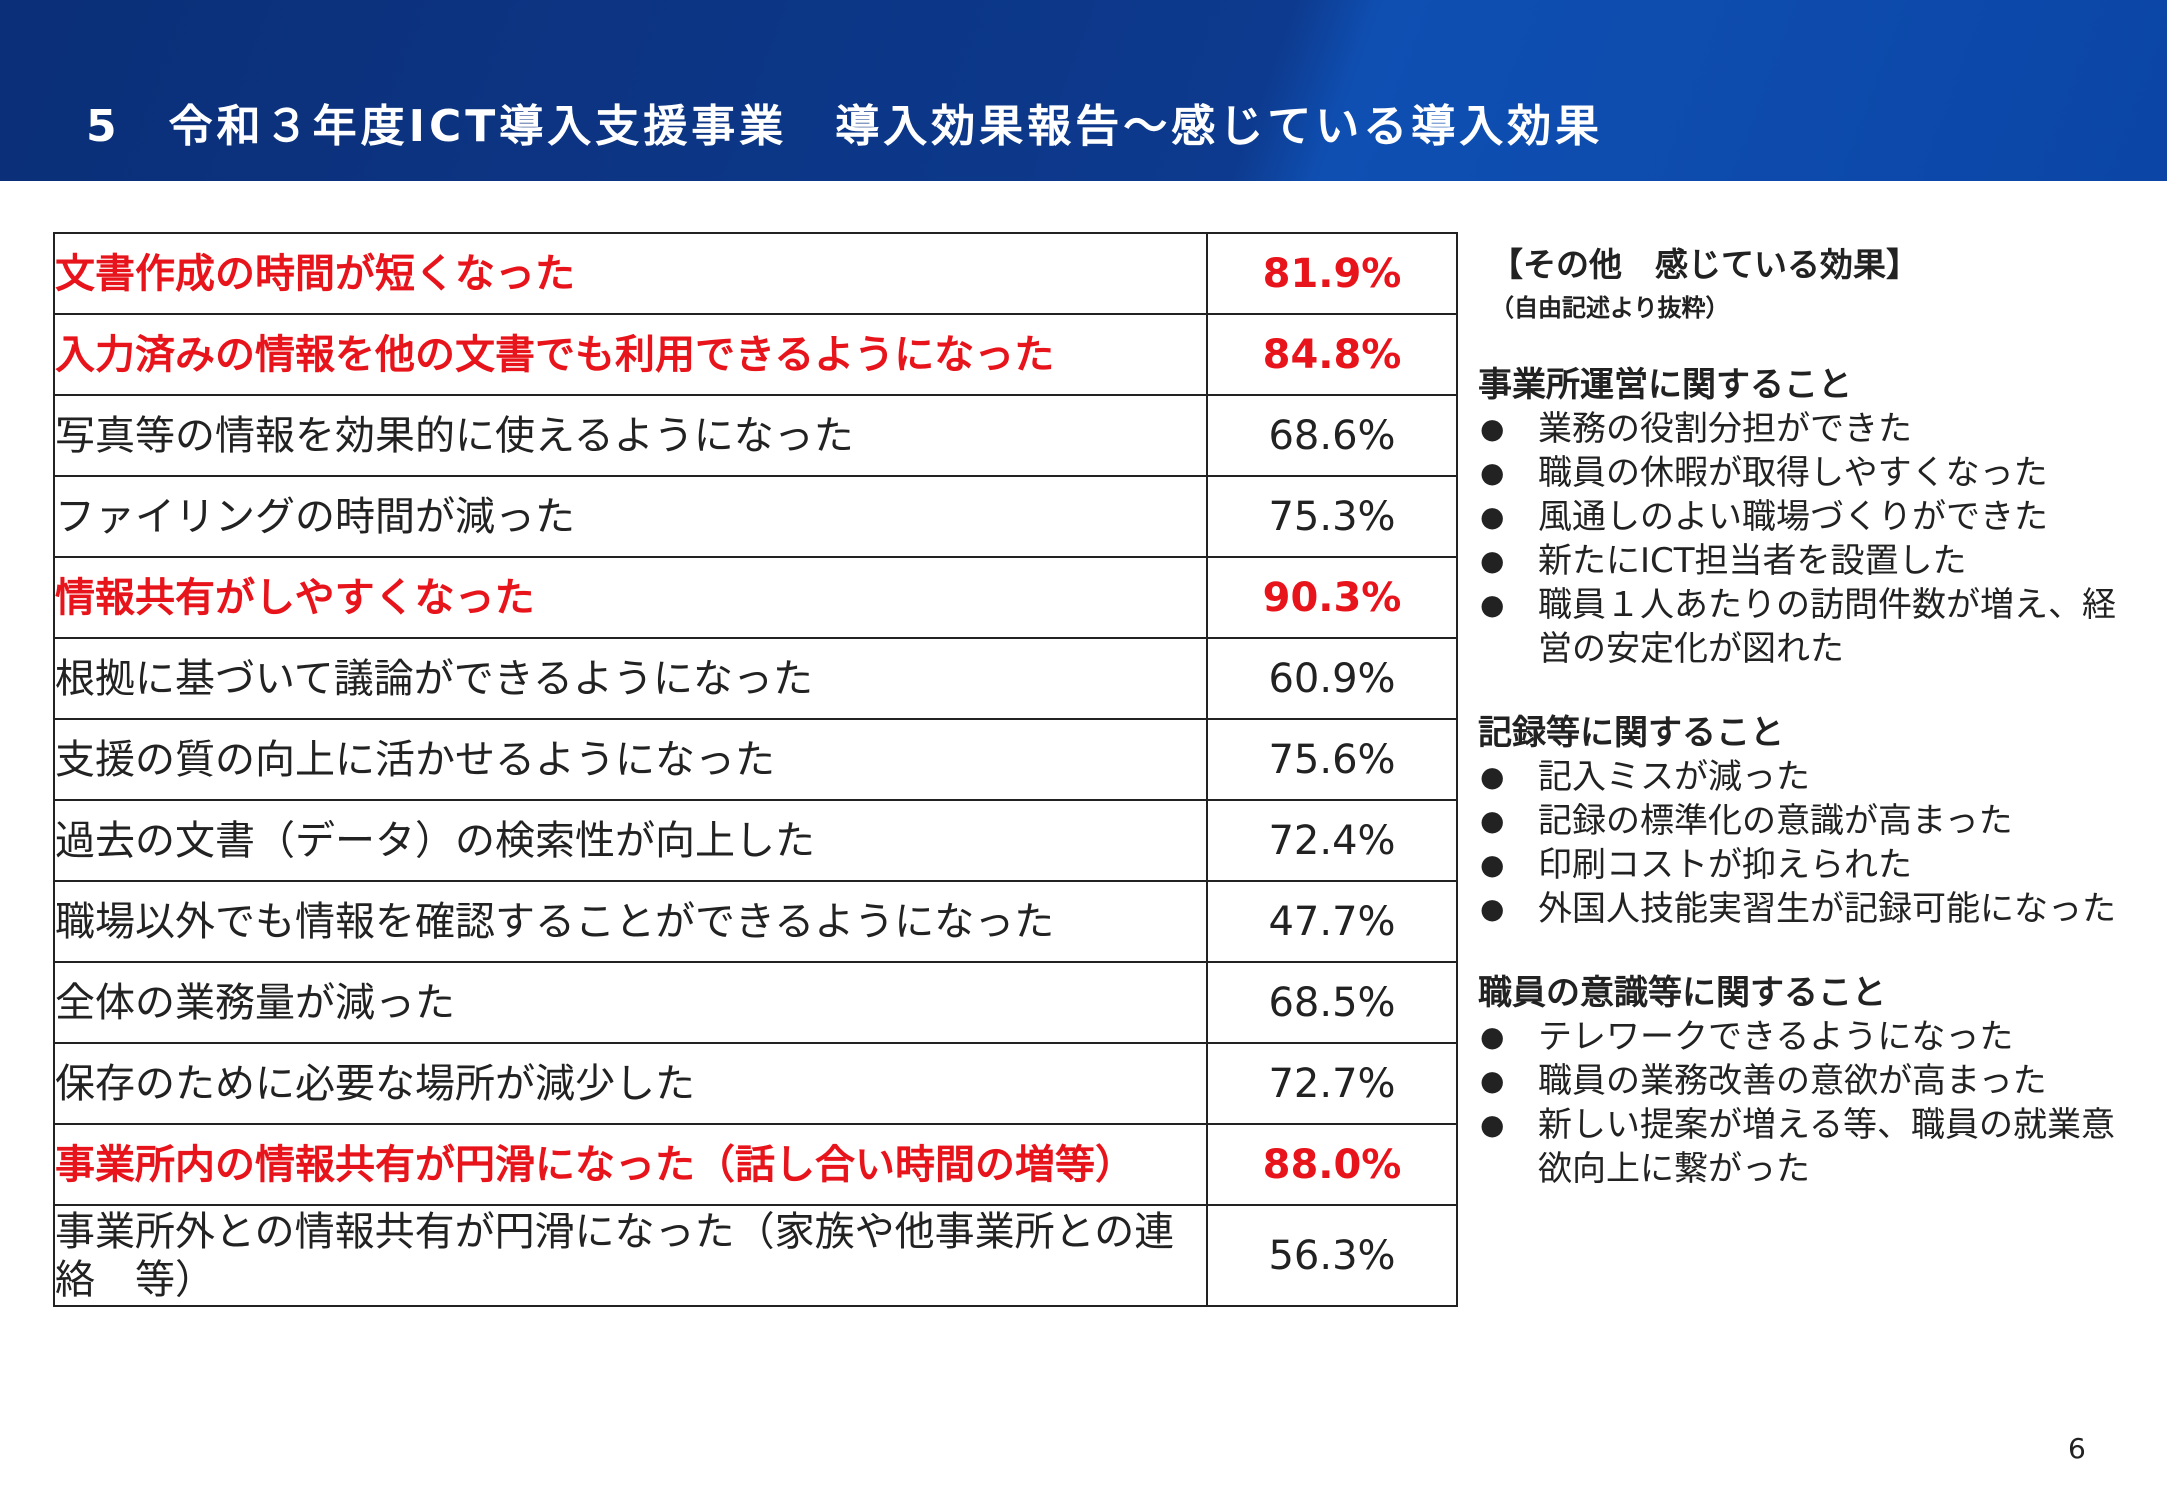 This screenshot has height=1500, width=2167. I want to click on effect-label: 職場以外でも情報を確認することができるようになった, so click(630, 921).